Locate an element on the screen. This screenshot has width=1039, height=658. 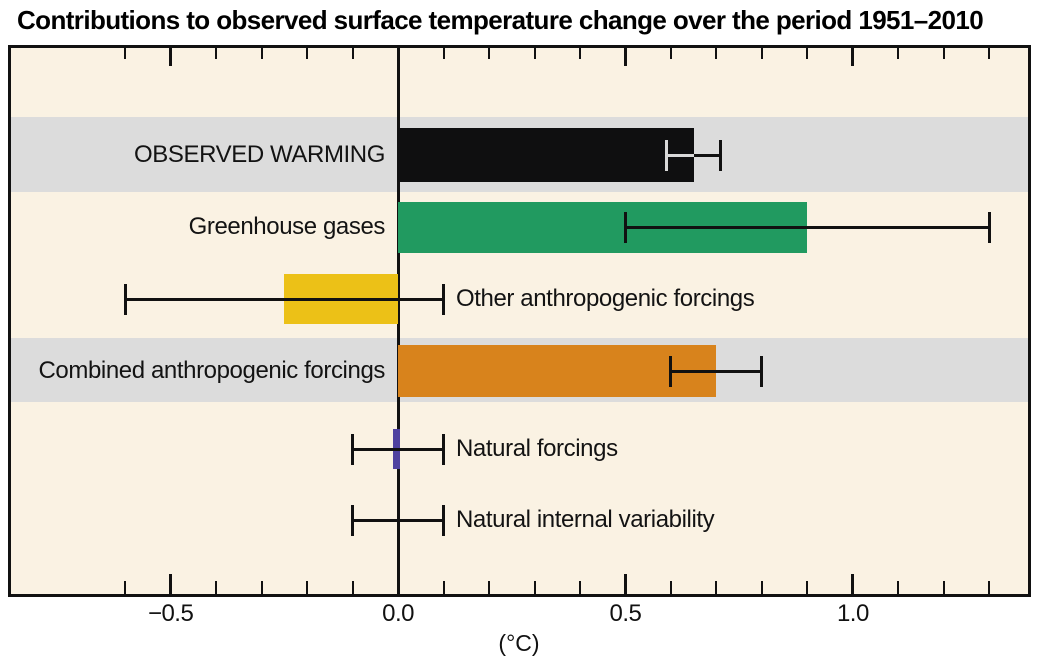
error-bar-natural-internal-variability is located at coordinates (398, 520).